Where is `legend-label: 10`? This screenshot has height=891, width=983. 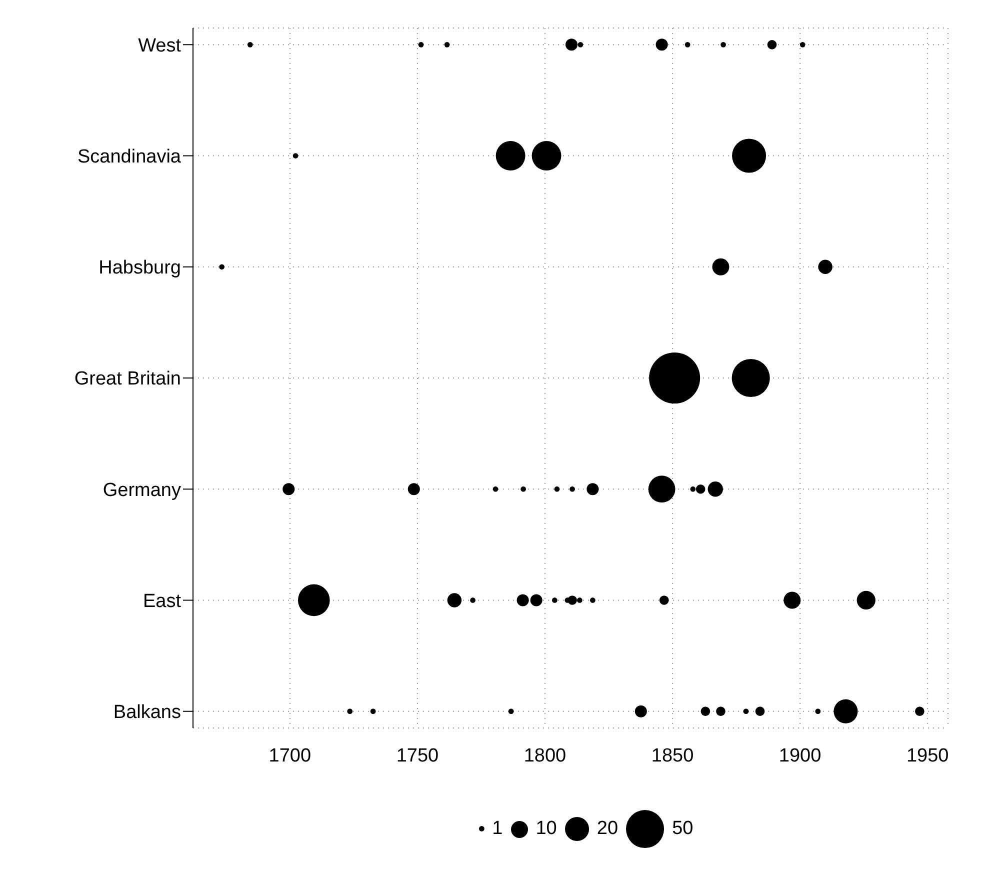 legend-label: 10 is located at coordinates (546, 829).